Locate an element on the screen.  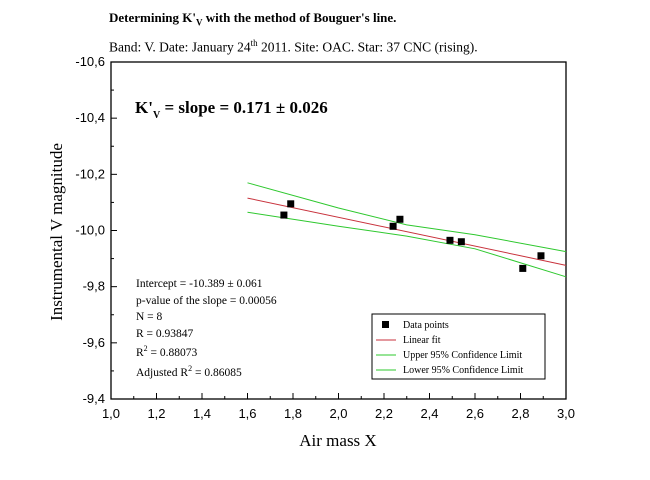
stat-r: R = 0.93847 is located at coordinates (165, 334).